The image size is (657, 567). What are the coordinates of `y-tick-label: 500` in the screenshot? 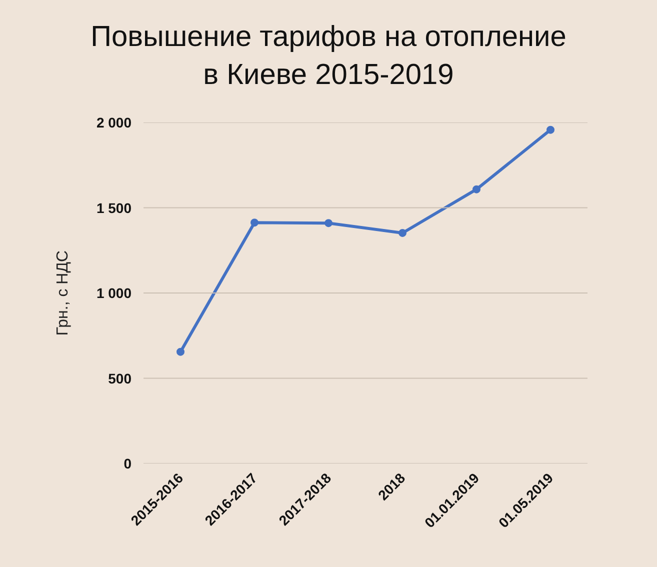 It's located at (120, 378).